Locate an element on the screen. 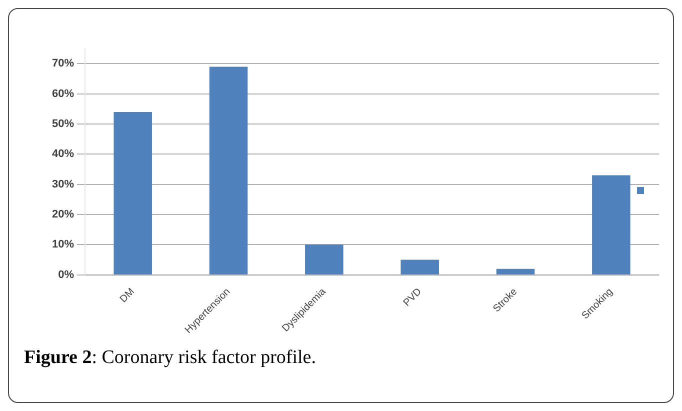 Image resolution: width=682 pixels, height=411 pixels. y-tick-label: 20% is located at coordinates (63, 214).